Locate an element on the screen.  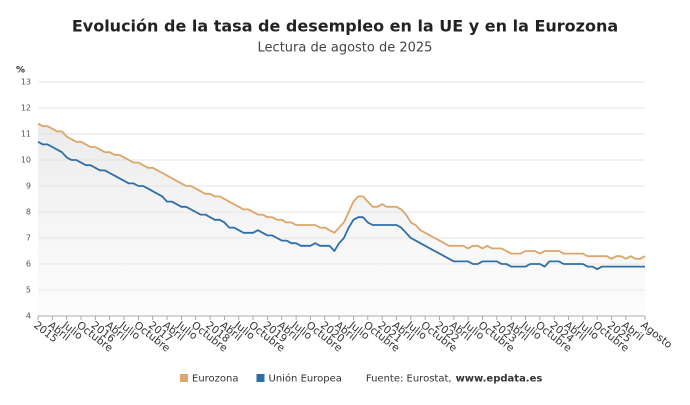
y-tick-label: 11 is located at coordinates (26, 134).